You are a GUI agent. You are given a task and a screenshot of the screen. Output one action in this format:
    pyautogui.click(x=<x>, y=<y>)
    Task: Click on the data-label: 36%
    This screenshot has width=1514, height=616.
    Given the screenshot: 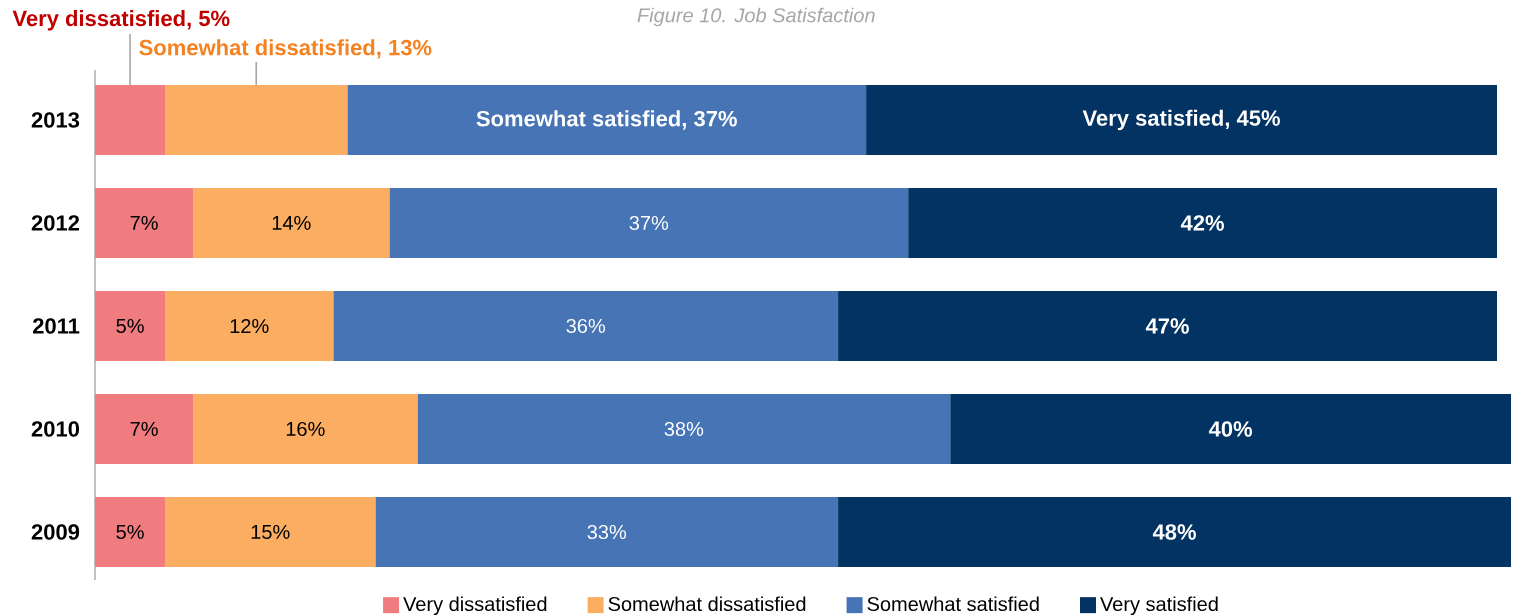 What is the action you would take?
    pyautogui.click(x=586, y=326)
    